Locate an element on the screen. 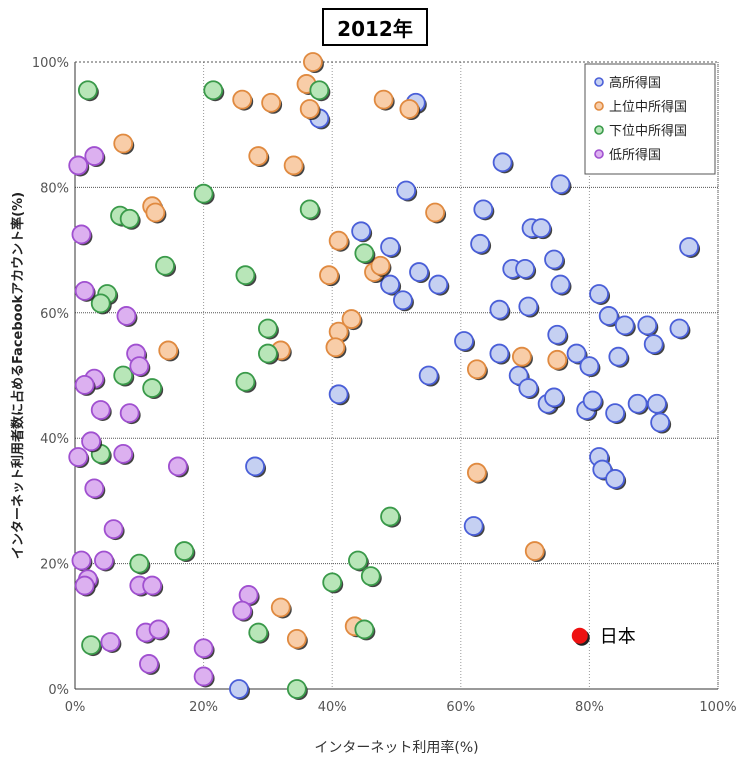  x-axis-title: インターネット利用率(%) is located at coordinates (396, 747).